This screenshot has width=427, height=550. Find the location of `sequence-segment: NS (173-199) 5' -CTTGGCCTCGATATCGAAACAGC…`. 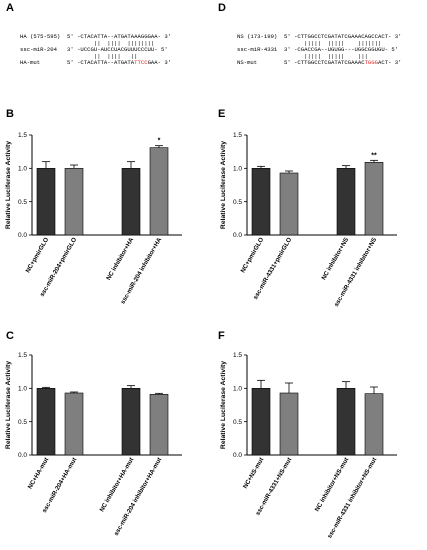

sequence-segment: NS (173-199) 5' -CTTGGCCTCGATATCGAAACAGC… is located at coordinates (319, 36).